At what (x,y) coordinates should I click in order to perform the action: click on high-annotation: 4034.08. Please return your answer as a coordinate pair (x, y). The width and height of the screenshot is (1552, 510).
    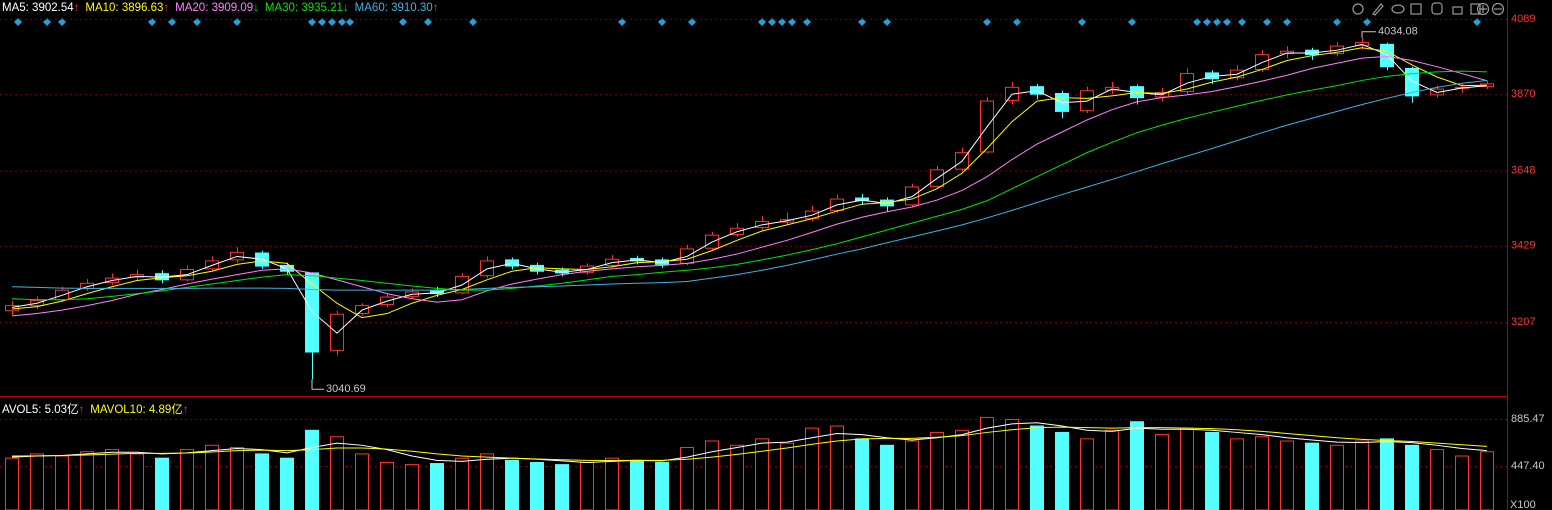
    Looking at the image, I should click on (1398, 32).